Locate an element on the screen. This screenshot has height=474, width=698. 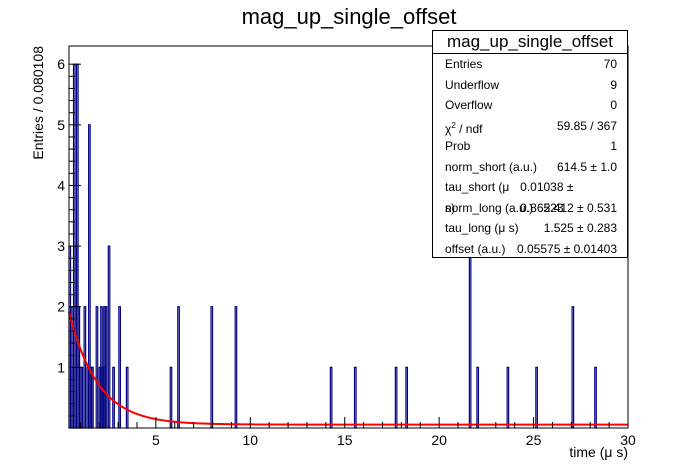
stats-row: norm_short (a.u.) 614.5 ± 1.0 is located at coordinates (530, 167).